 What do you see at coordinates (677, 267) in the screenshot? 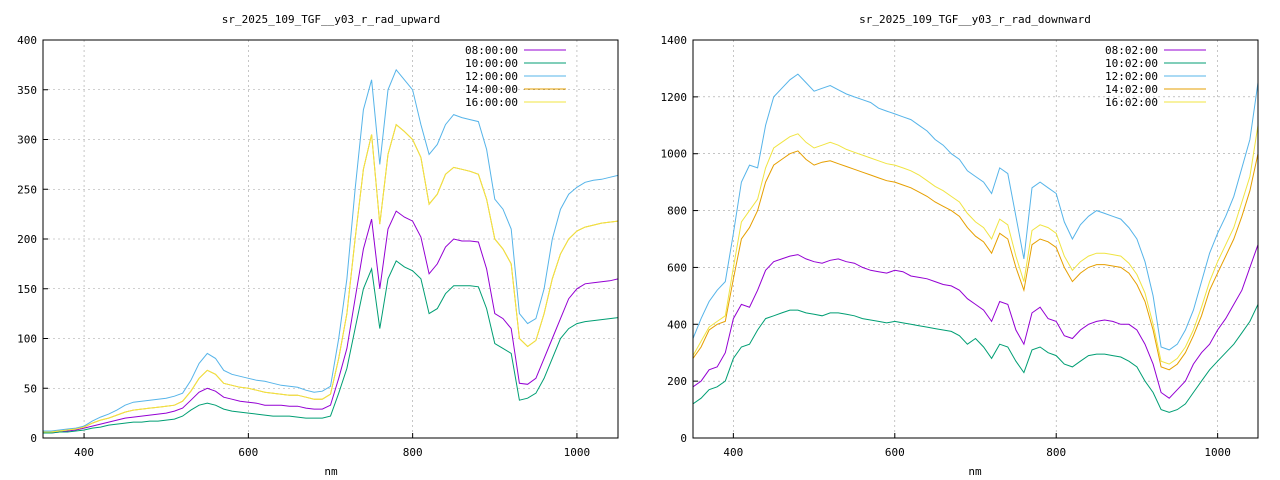
I see `y-tick-label: 600` at bounding box center [677, 267].